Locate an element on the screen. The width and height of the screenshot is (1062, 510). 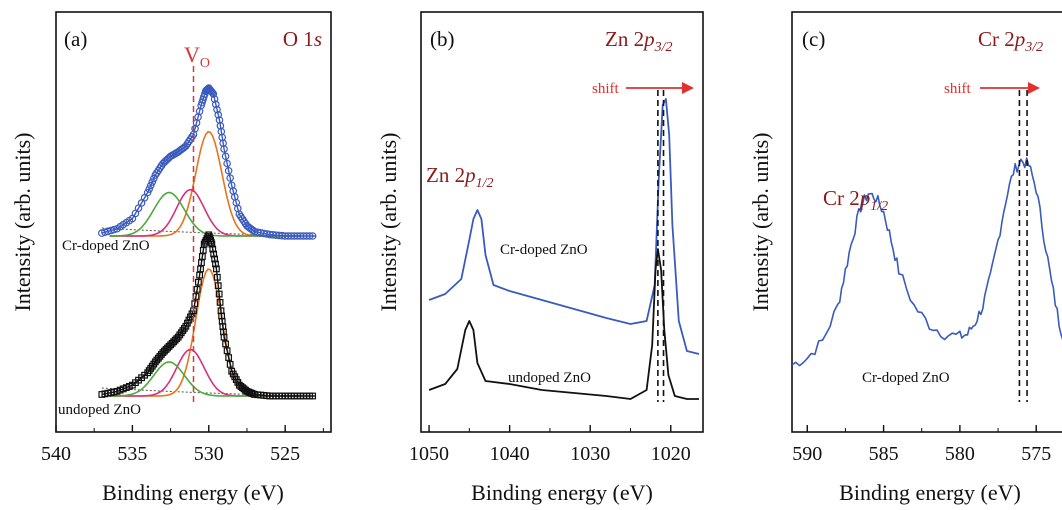
panel-c-x-axis-label: Binding energy (eV) is located at coordinates (930, 492).